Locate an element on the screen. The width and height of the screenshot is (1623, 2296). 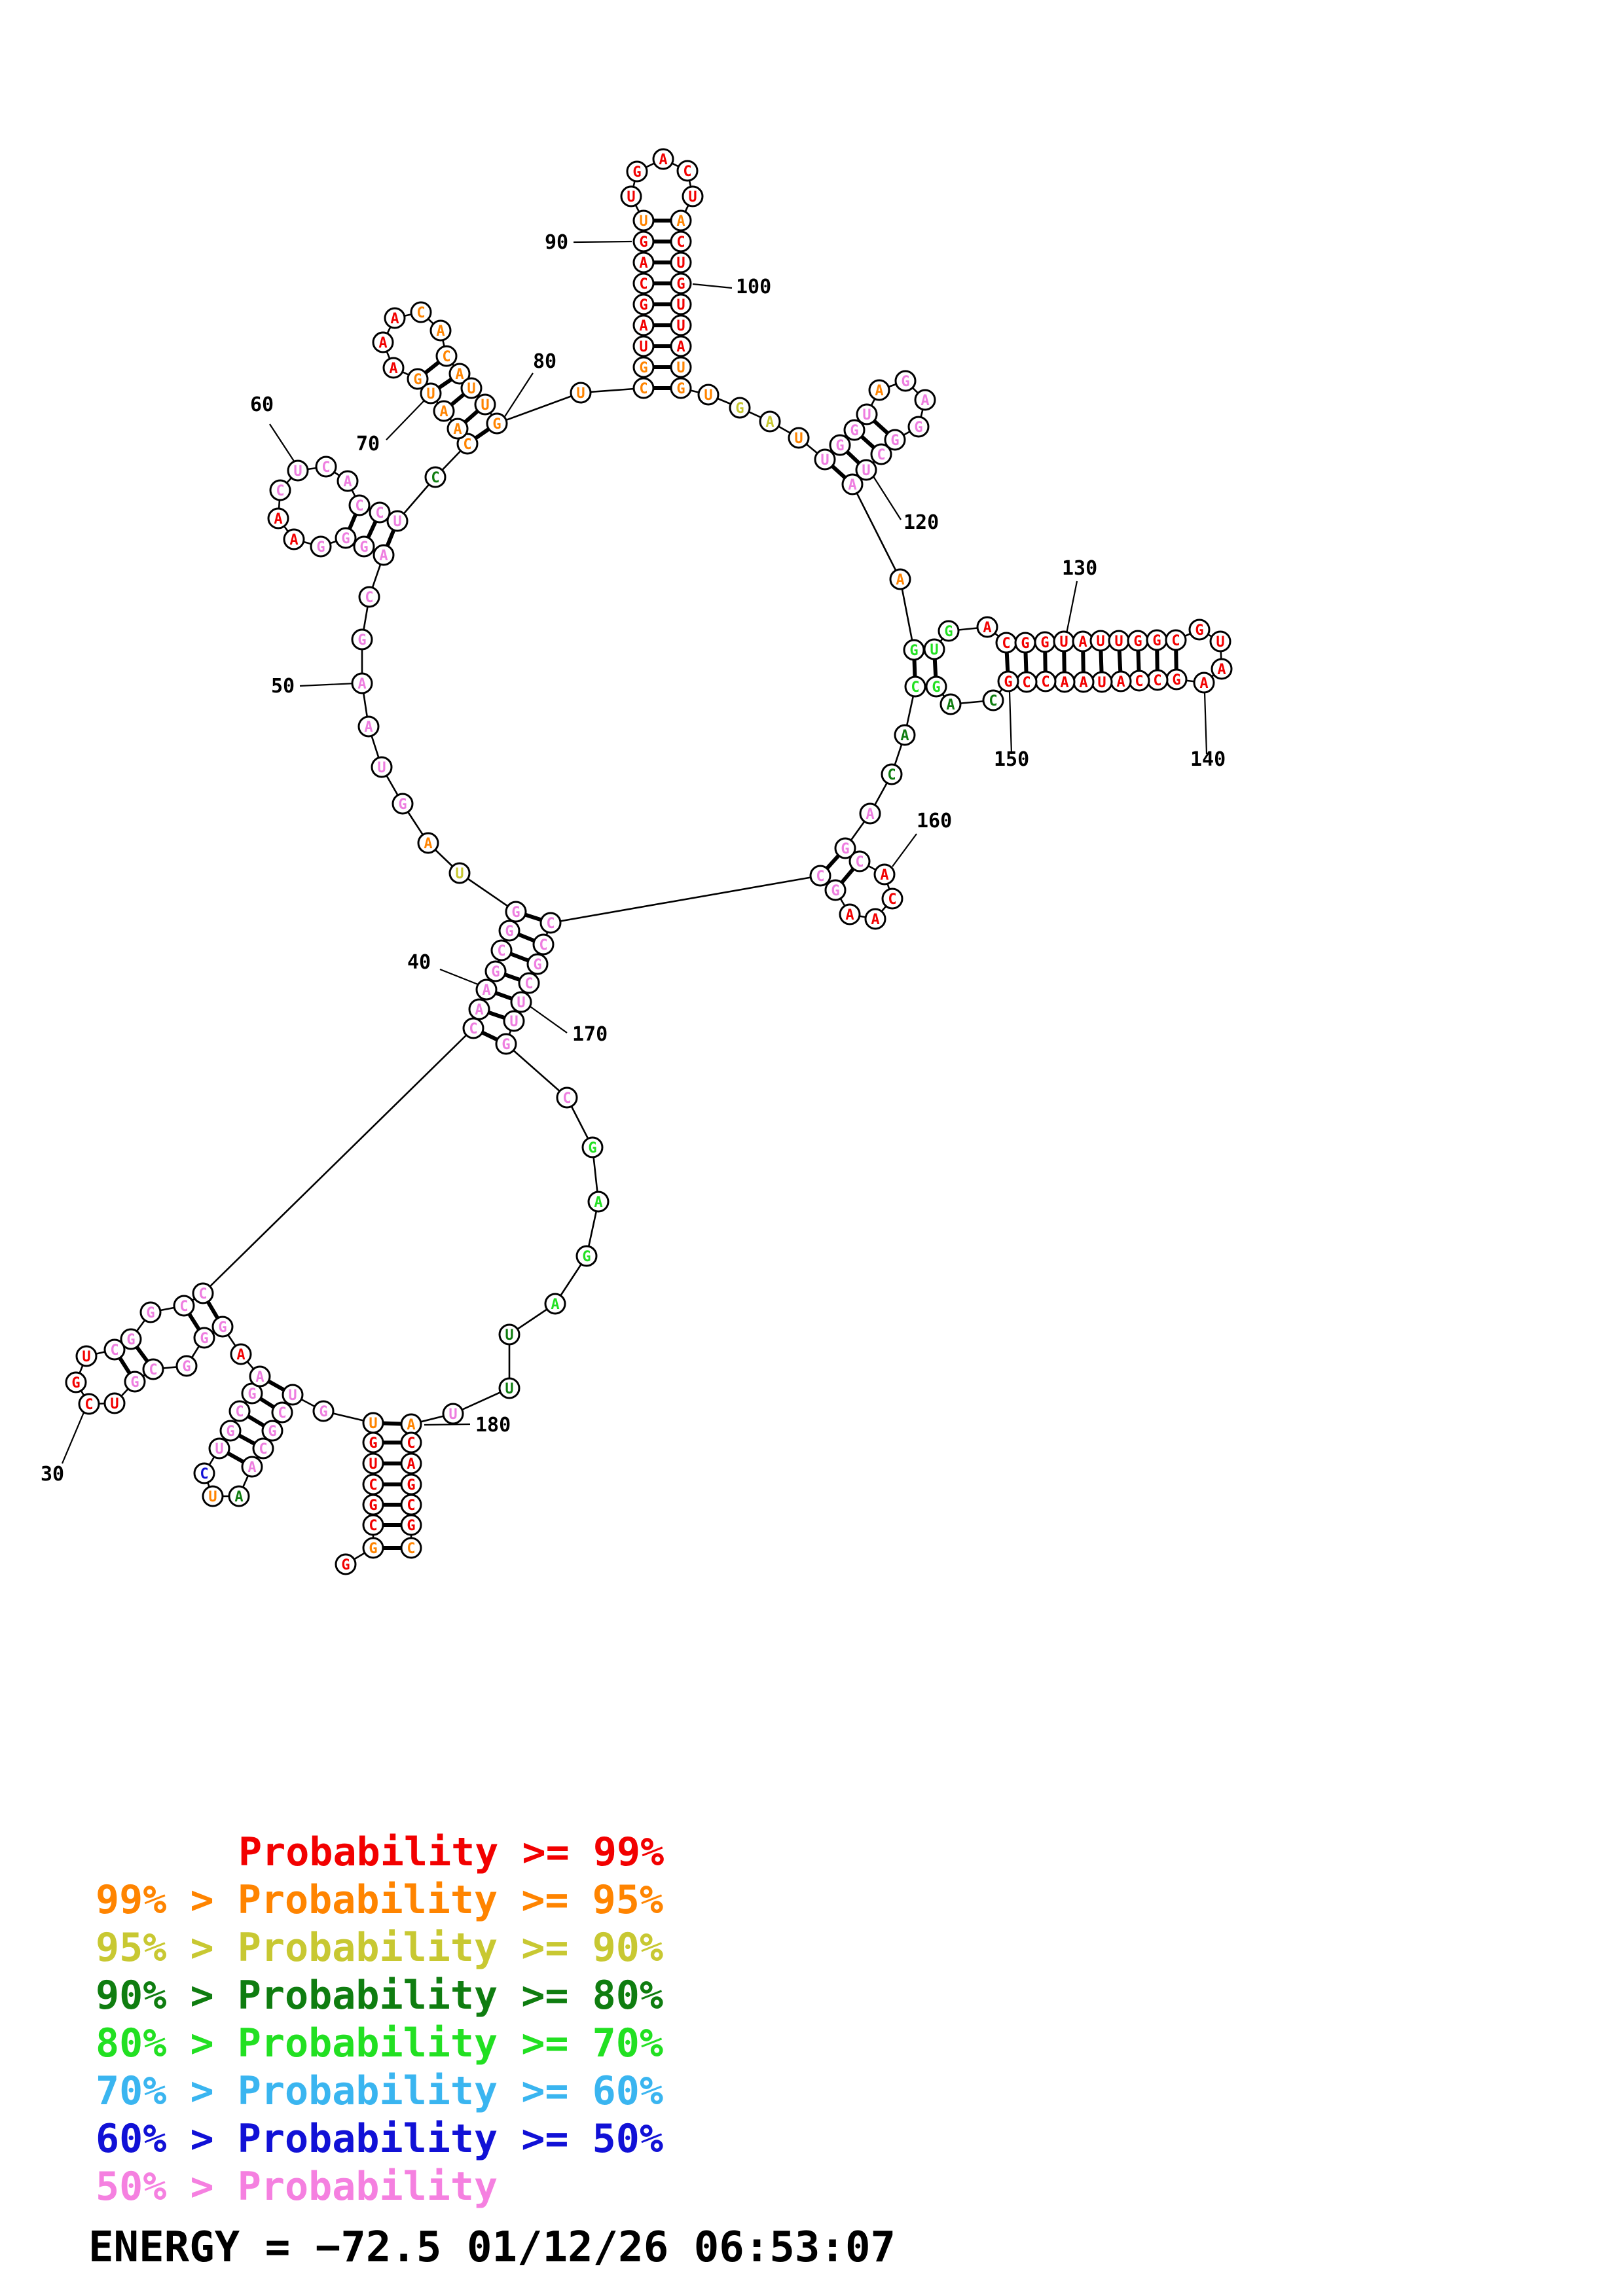
legend-row-2: 95% > Probability >= 90% is located at coordinates (379, 1948).